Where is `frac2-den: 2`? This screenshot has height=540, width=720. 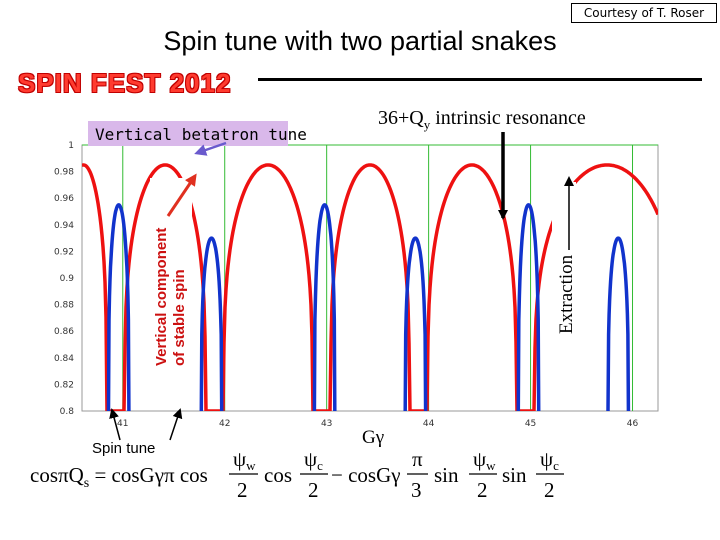
frac2-den: 2 is located at coordinates (313, 490).